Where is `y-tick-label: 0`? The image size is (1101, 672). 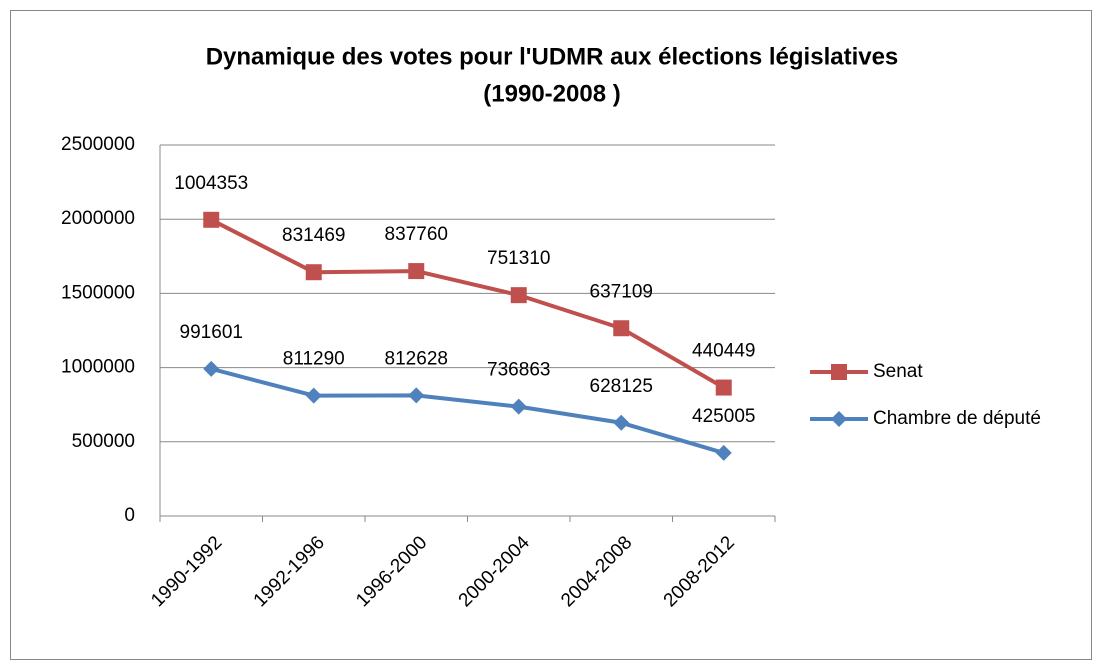 y-tick-label: 0 is located at coordinates (129, 515).